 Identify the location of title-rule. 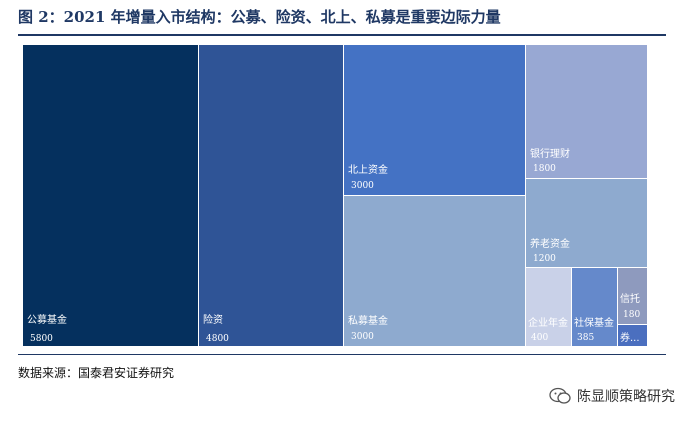
(342, 35).